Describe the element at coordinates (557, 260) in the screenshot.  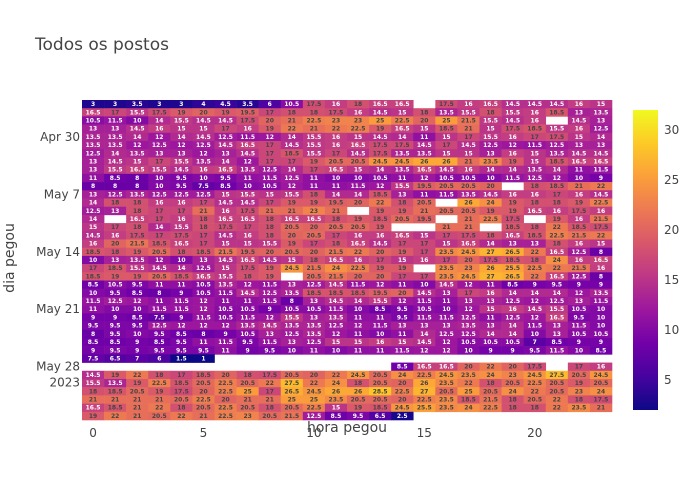
I see `cell-label: 24` at that location.